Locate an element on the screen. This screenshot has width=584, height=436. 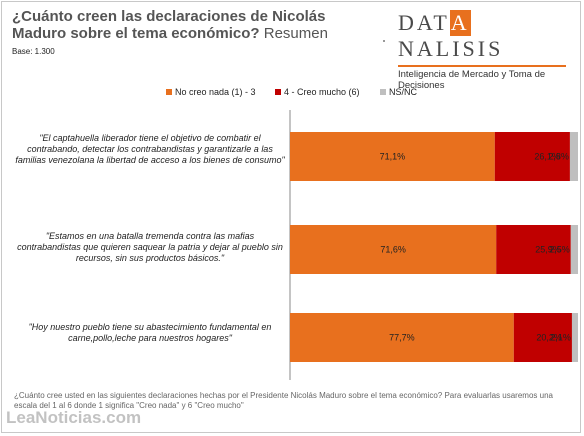
data-label-0-0: 71,1% is located at coordinates (393, 157).